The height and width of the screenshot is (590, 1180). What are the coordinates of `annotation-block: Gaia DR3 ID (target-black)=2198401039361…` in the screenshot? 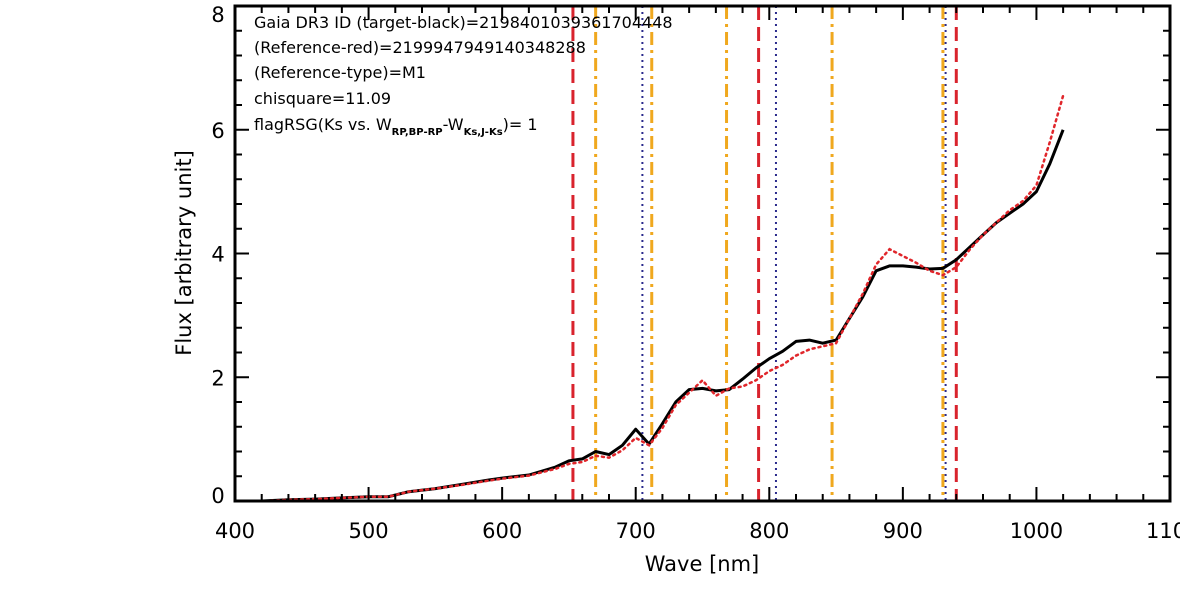 It's located at (463, 75).